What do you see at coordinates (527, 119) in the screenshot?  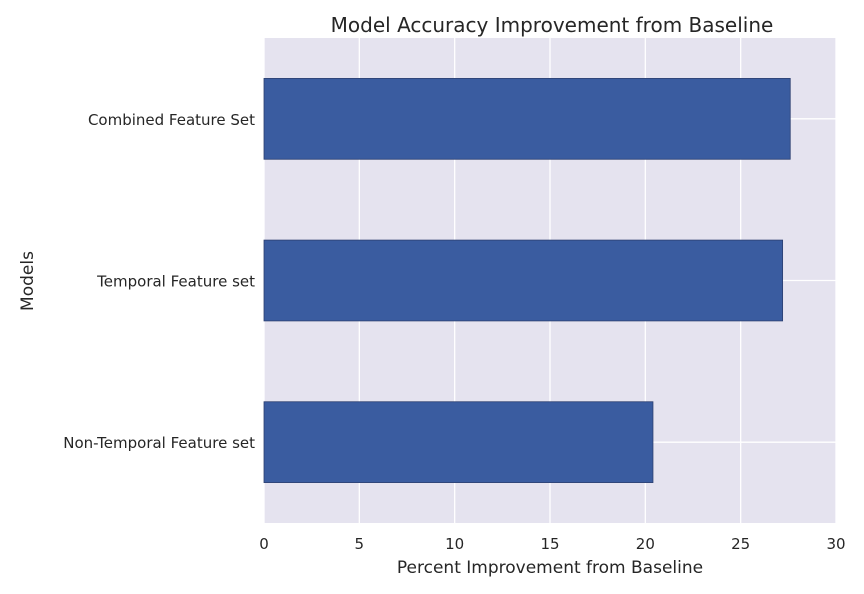 I see `bar-combined-feature-set` at bounding box center [527, 119].